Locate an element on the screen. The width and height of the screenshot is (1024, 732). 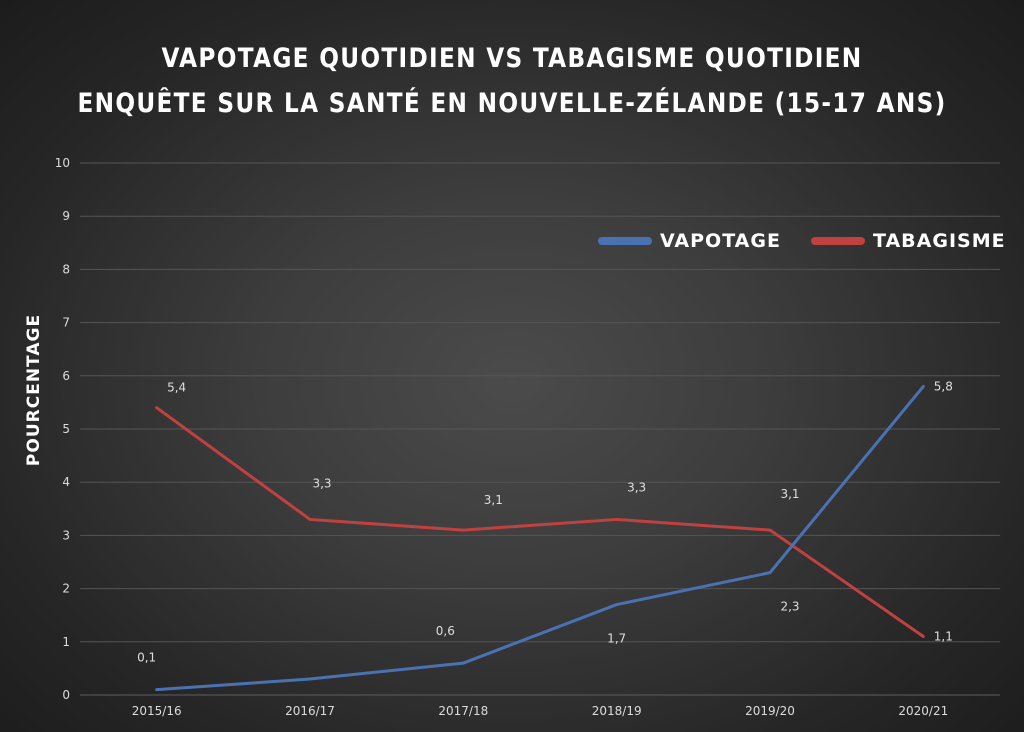
y-tick-label: 7 is located at coordinates (66, 323).